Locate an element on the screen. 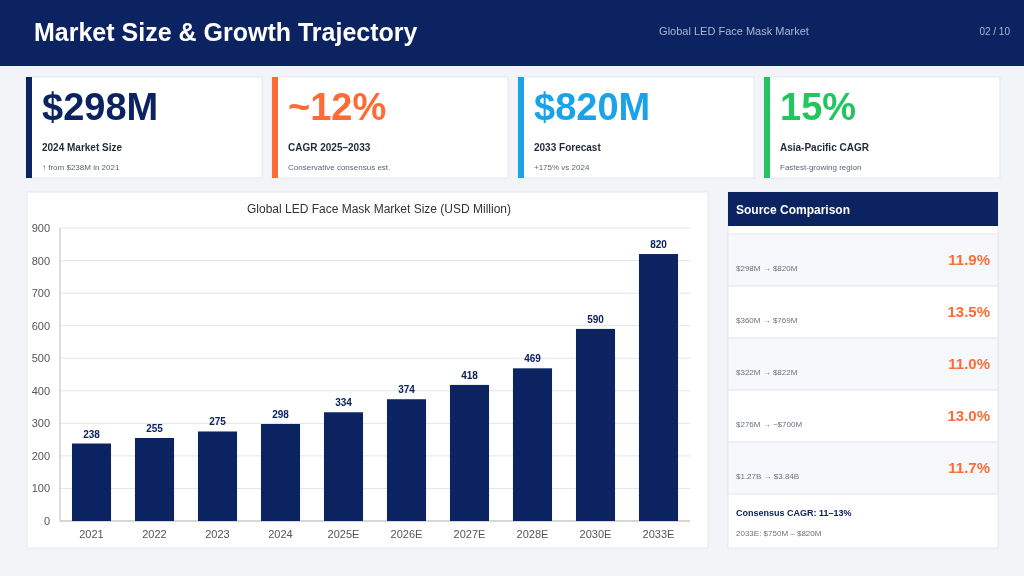 This screenshot has width=1024, height=576. text: Consensus CAGR: 11–13% is located at coordinates (794, 513).